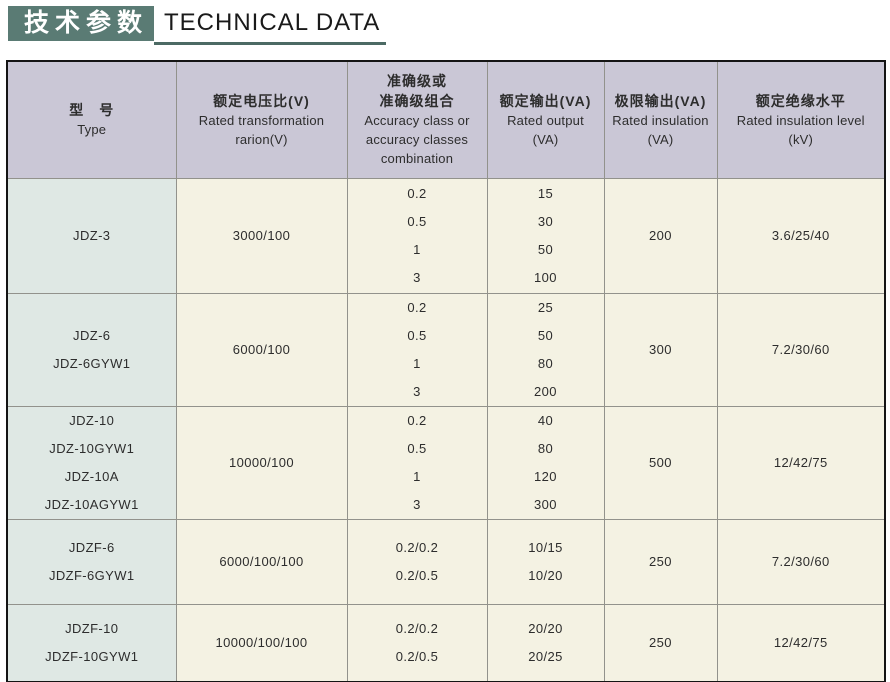 Image resolution: width=890 pixels, height=682 pixels. Describe the element at coordinates (261, 235) in the screenshot. I see `cell-ratio: 3000/100` at that location.